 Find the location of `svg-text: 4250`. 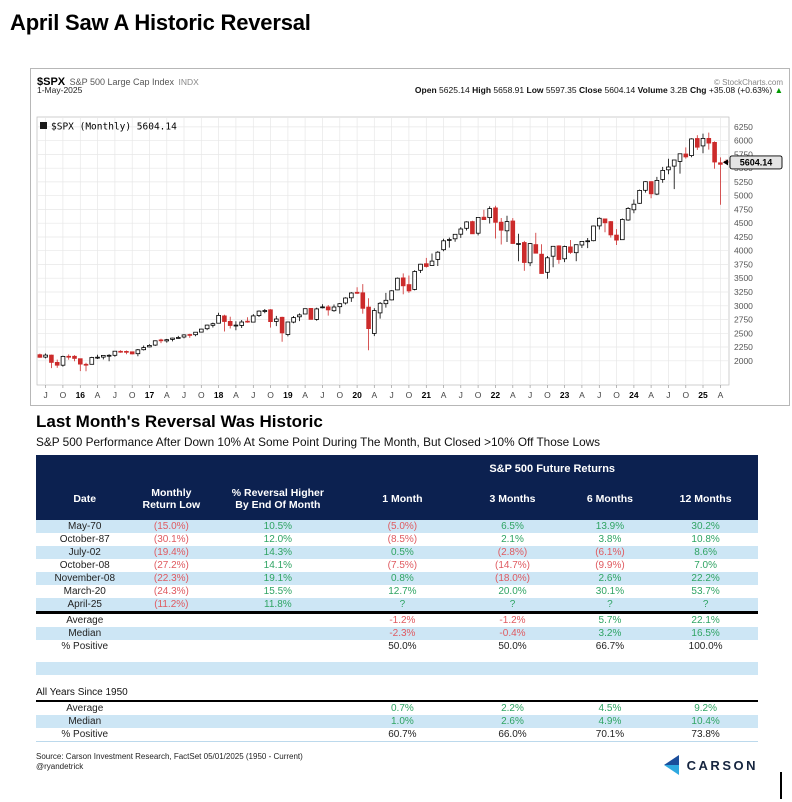

svg-text: 4250 is located at coordinates (743, 237).